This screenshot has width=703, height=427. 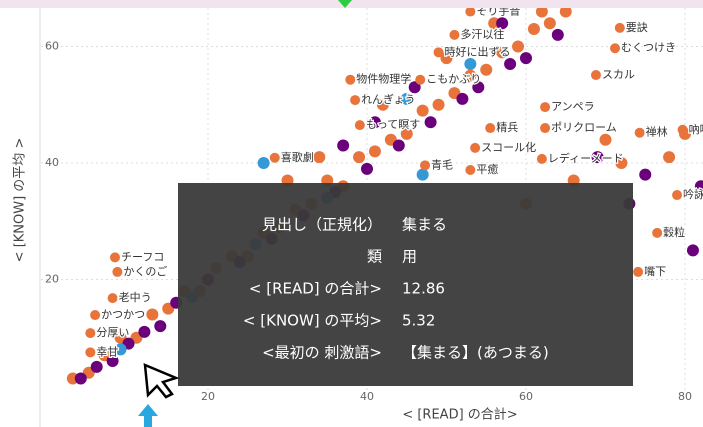 What do you see at coordinates (573, 106) in the screenshot?
I see `point-label: アンペラ` at bounding box center [573, 106].